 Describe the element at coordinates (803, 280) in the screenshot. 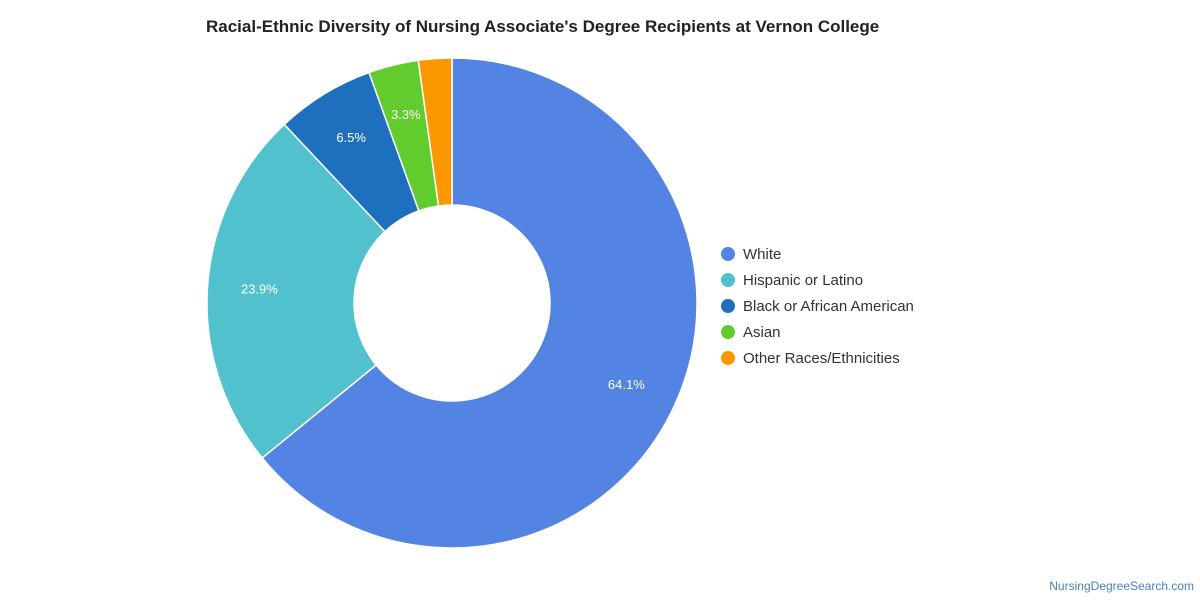

I see `legend-label: Hispanic or Latino` at that location.